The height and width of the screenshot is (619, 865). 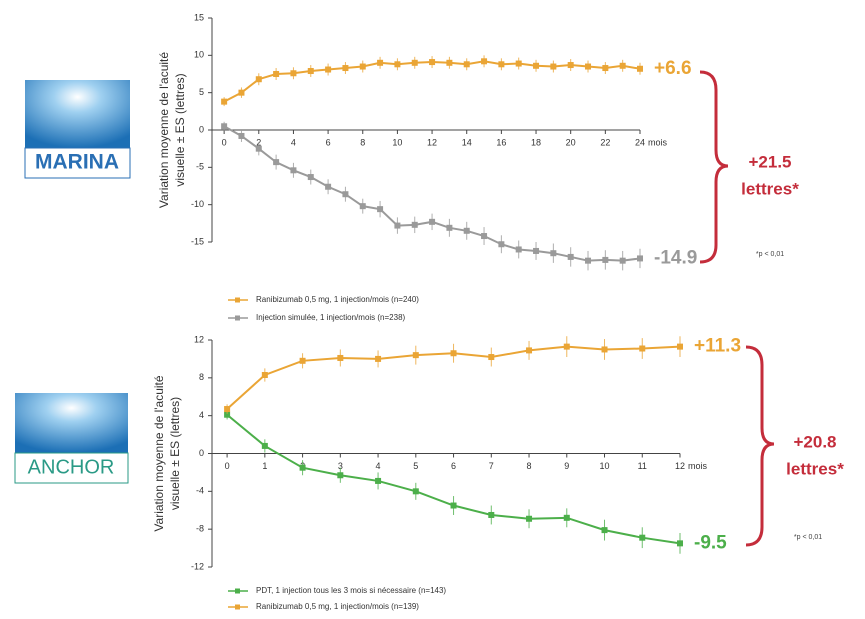 What do you see at coordinates (197, 566) in the screenshot?
I see `y-tick-label: -12` at bounding box center [197, 566].